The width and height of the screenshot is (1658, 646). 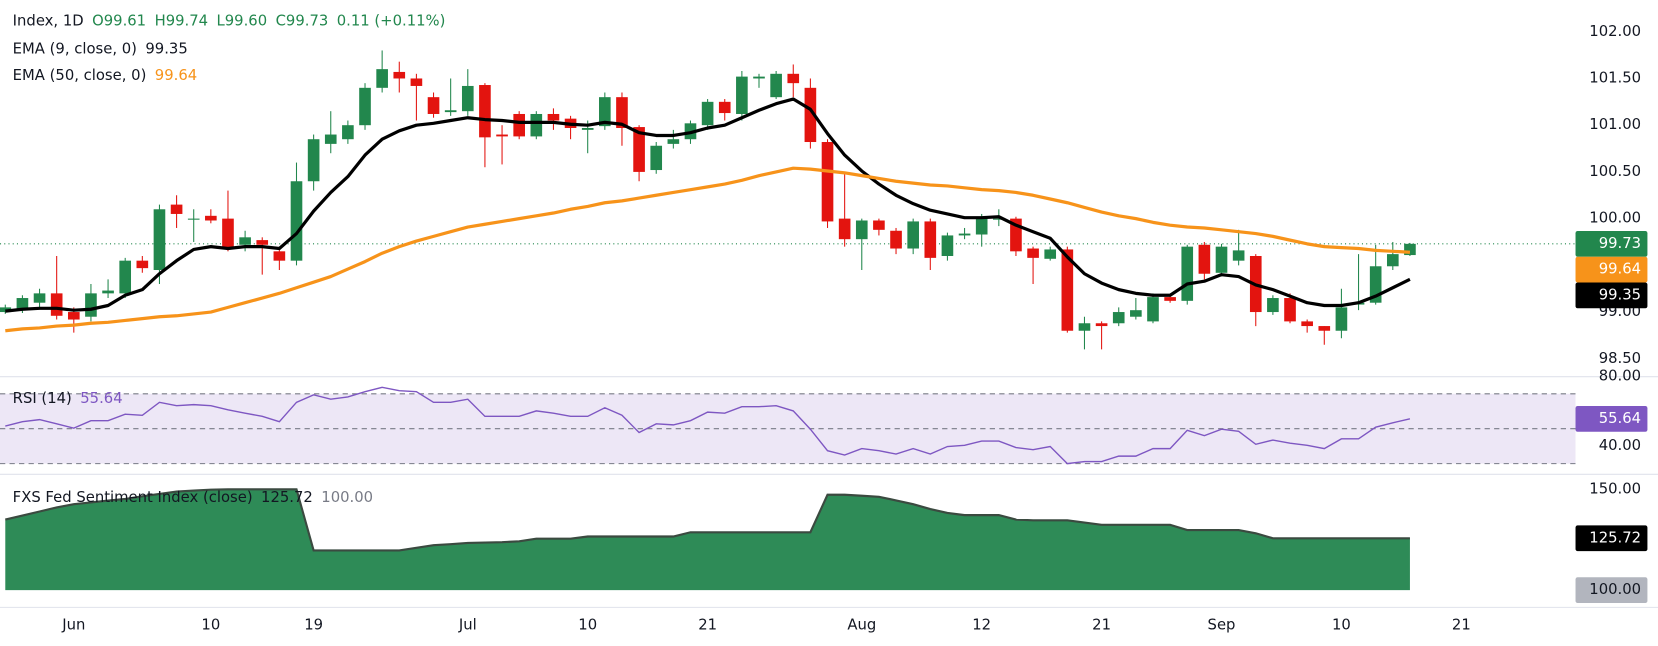 I want to click on rsi-band, so click(x=788, y=428).